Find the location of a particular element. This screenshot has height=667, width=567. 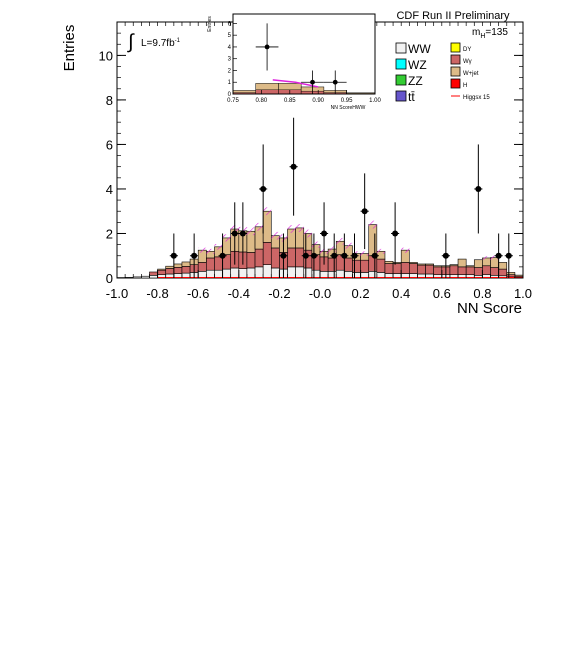

inset-y-tick-label-6: 6 is located at coordinates (230, 24).